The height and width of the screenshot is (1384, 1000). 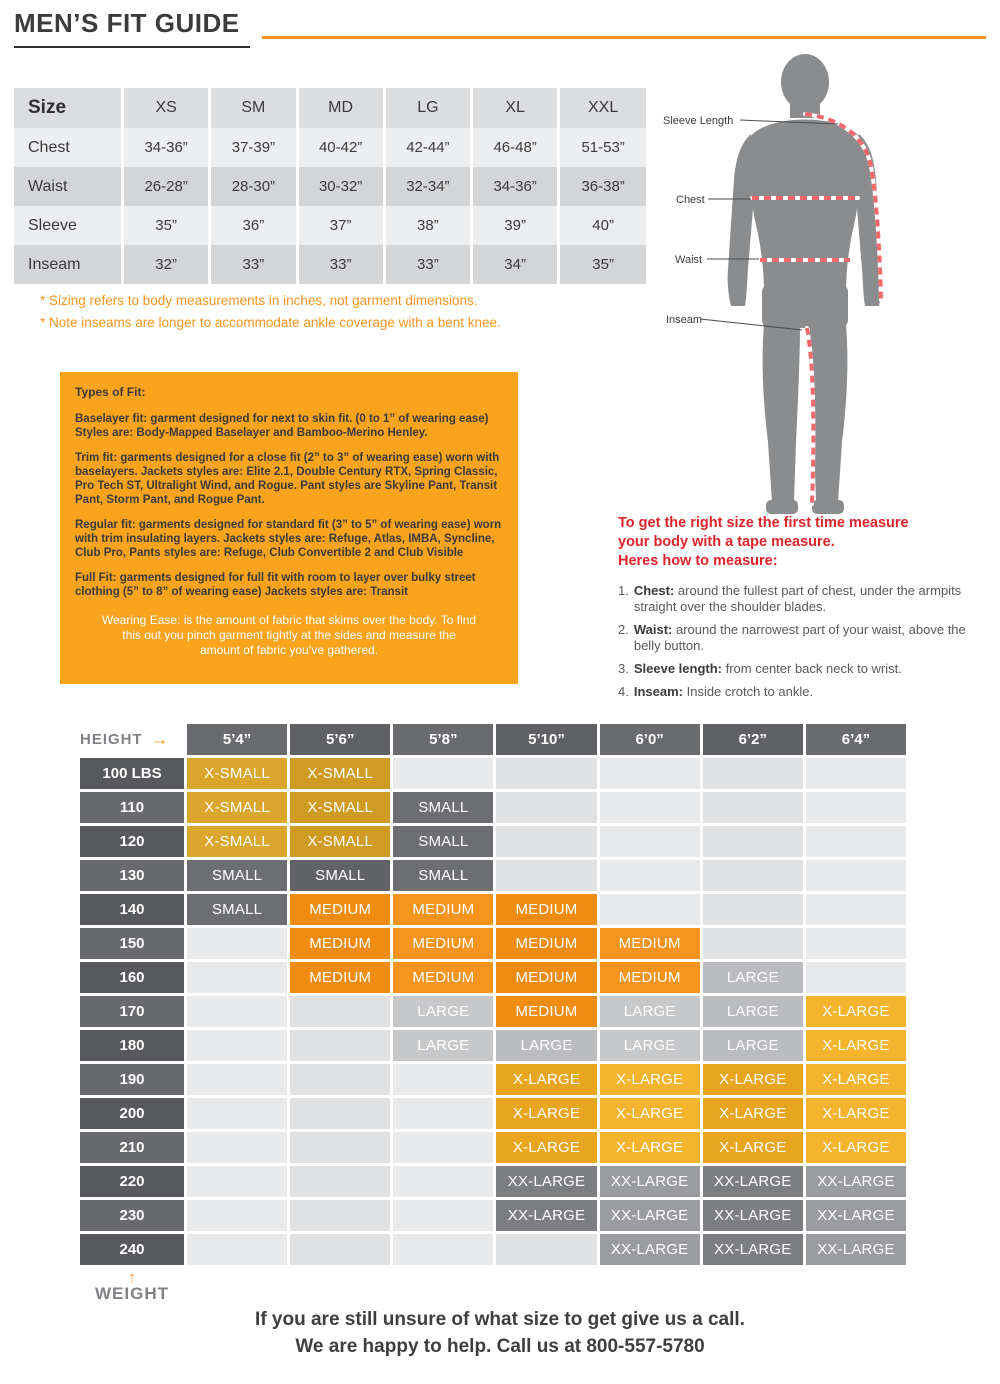 I want to click on weight-label-cell: 200, so click(x=132, y=1113).